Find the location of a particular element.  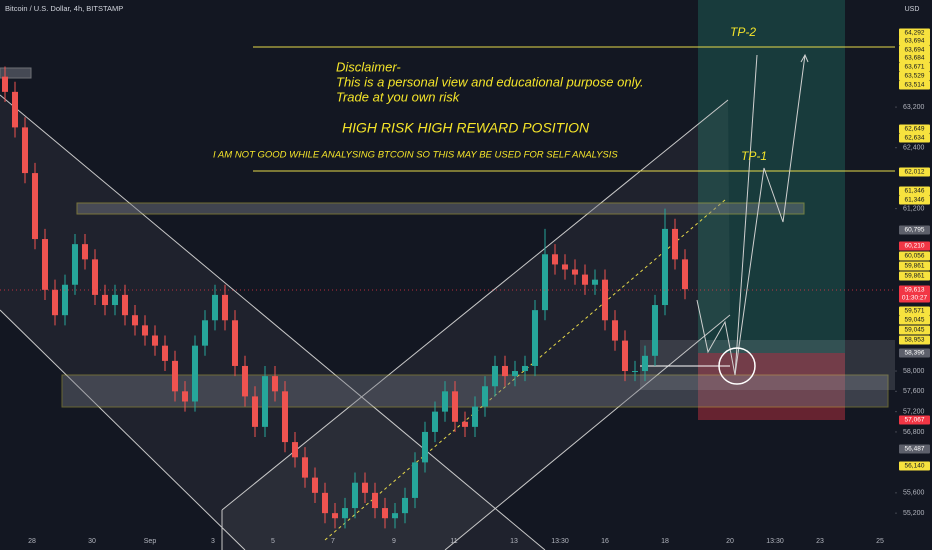

y-tick-label: 62,400 is located at coordinates (914, 148).